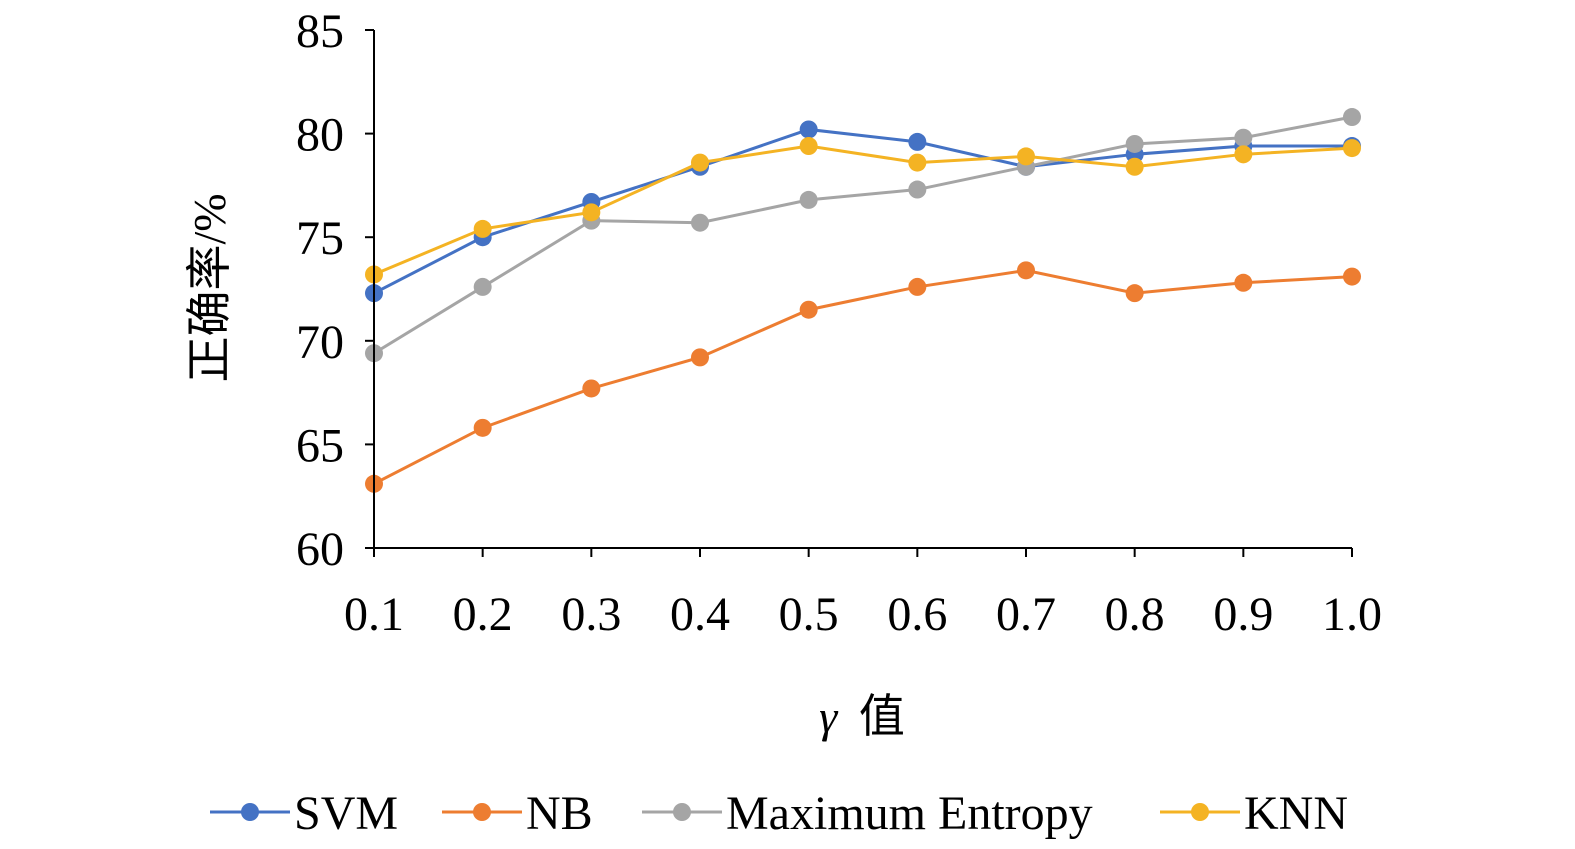 This screenshot has height=849, width=1575. What do you see at coordinates (320, 135) in the screenshot?
I see `y-tick-label: 80` at bounding box center [320, 135].